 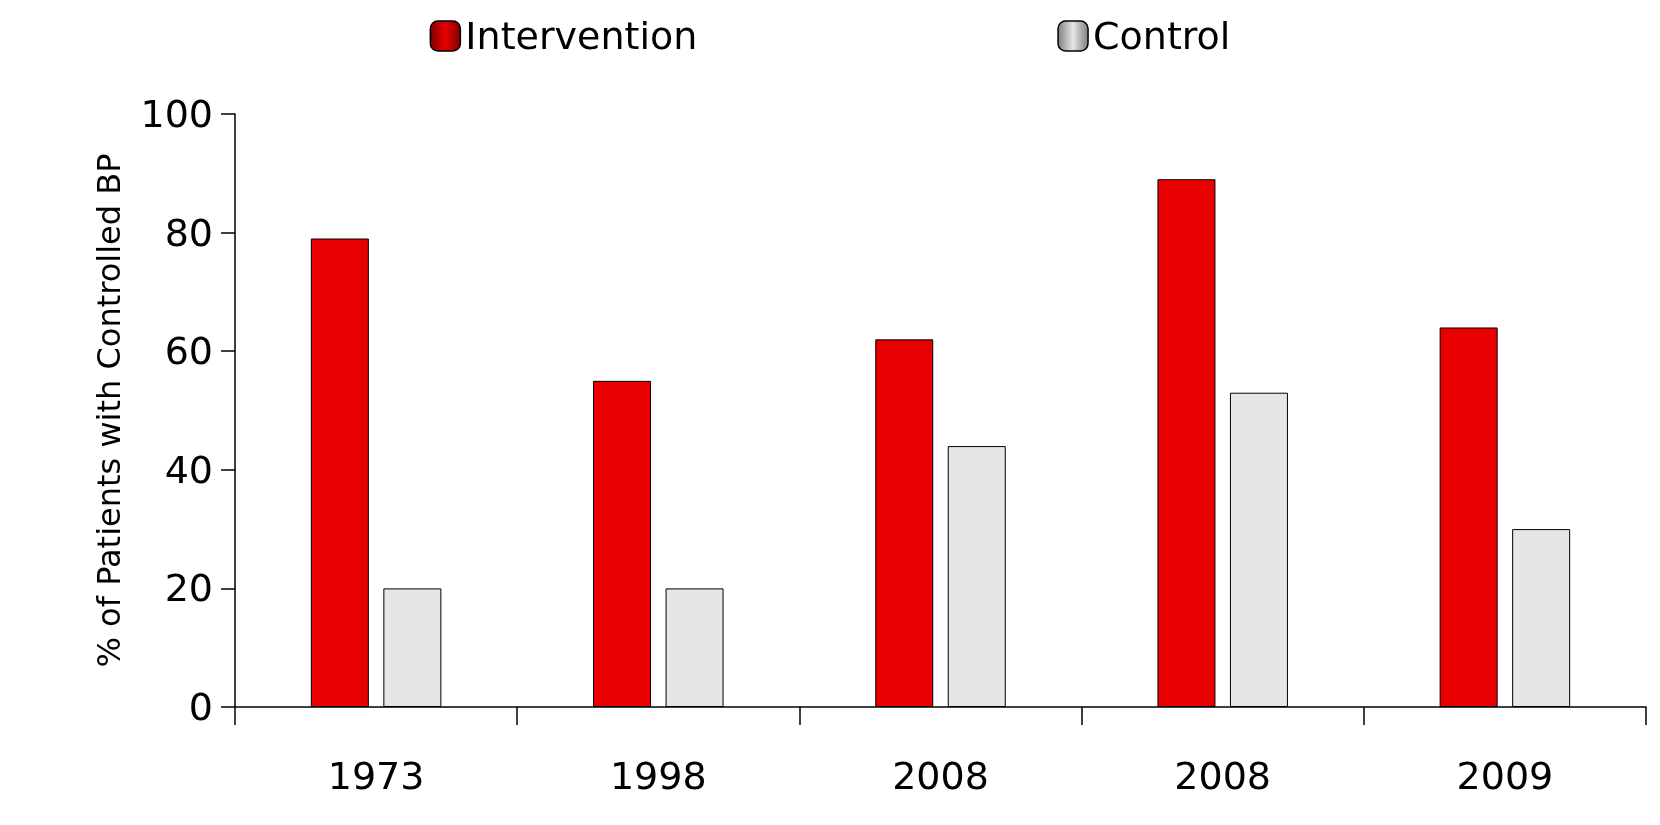 What do you see at coordinates (188, 232) in the screenshot?
I see `y-tick-label: 80` at bounding box center [188, 232].